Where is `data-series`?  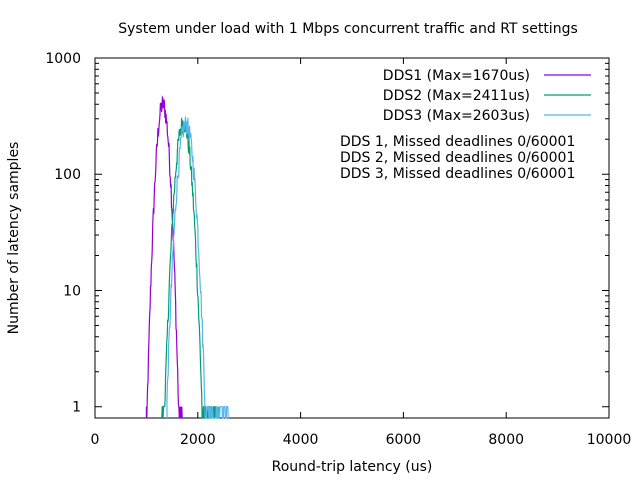
data-series is located at coordinates (187, 257).